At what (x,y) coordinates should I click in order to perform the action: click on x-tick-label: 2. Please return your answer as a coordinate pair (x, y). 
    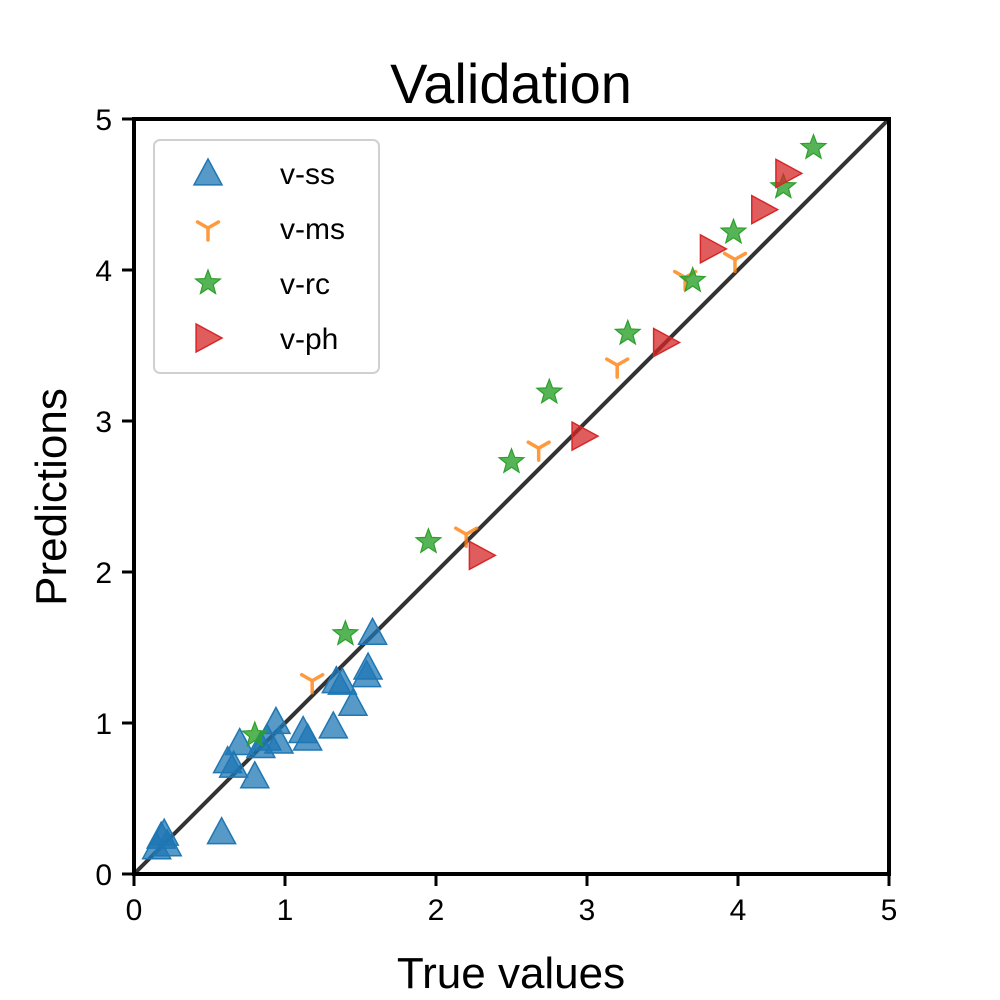
    Looking at the image, I should click on (436, 910).